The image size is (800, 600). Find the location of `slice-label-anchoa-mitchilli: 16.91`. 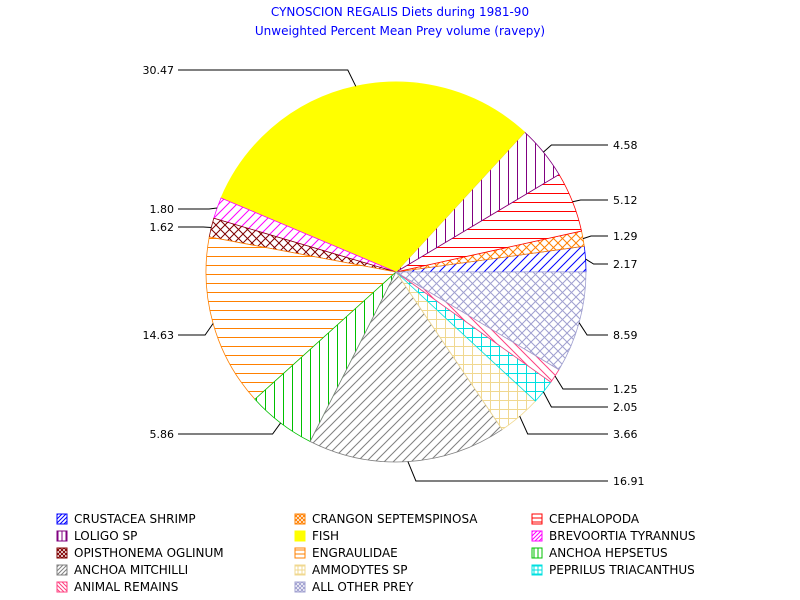

slice-label-anchoa-mitchilli: 16.91 is located at coordinates (629, 481).